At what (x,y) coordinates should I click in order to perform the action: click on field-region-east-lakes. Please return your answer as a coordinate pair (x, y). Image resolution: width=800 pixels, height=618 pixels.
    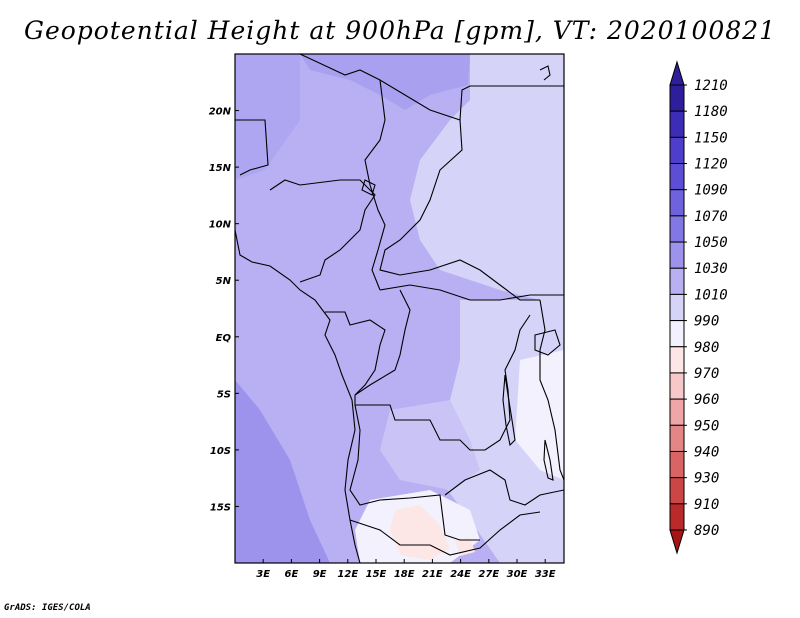
    Looking at the image, I should click on (539, 415).